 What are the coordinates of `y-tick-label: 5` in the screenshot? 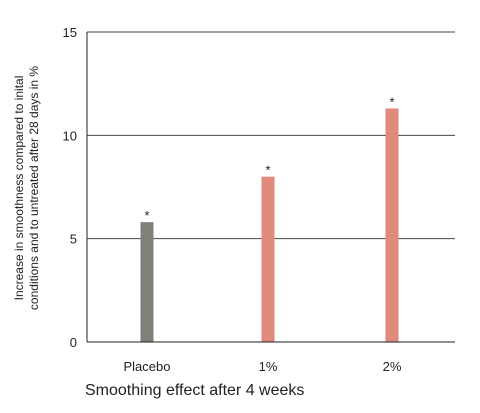 It's located at (73, 239).